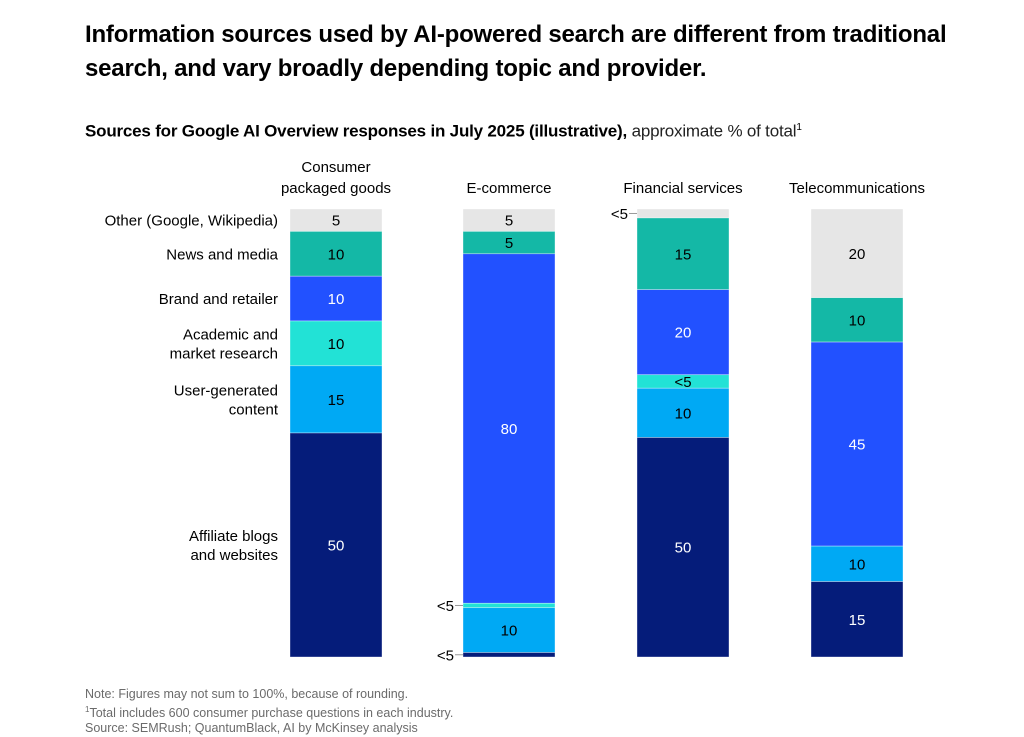 Image resolution: width=1024 pixels, height=737 pixels. I want to click on legend-label-brand-and-retailer: Brand and retailer, so click(218, 299).